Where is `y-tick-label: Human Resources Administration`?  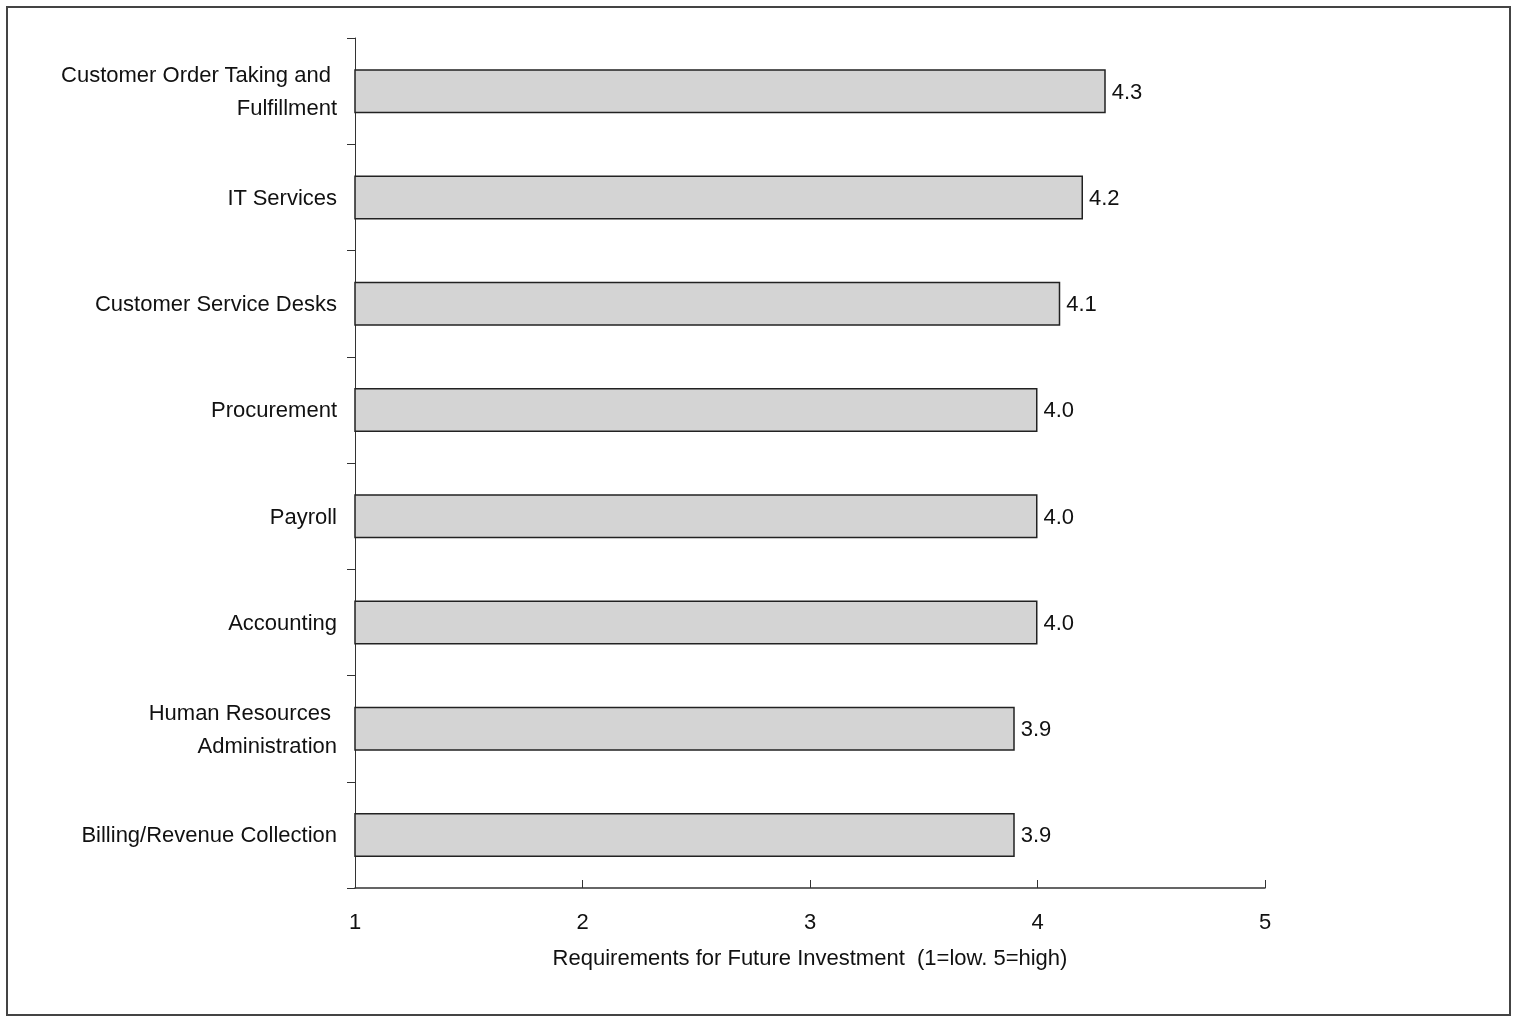 y-tick-label: Human Resources Administration is located at coordinates (242, 728).